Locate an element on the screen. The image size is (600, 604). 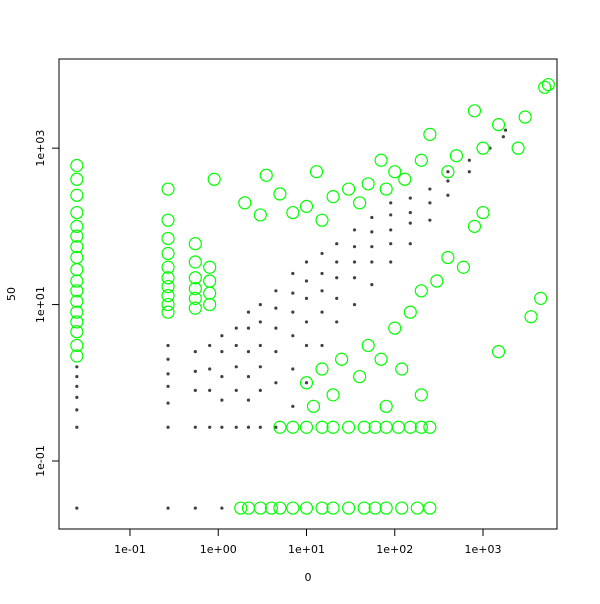
x-tick-label: 1e+03 is located at coordinates (483, 549).